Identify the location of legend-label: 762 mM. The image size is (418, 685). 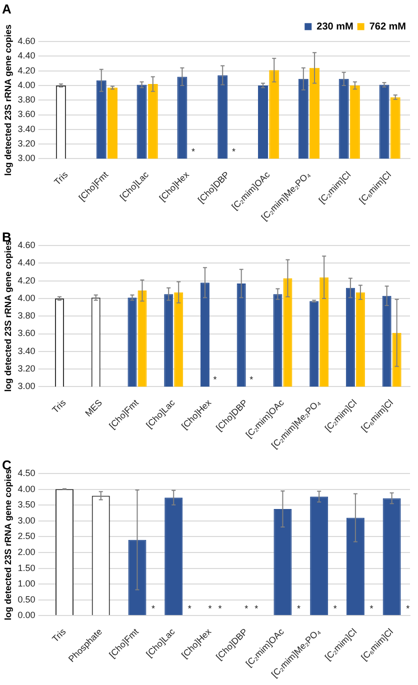
(387, 26).